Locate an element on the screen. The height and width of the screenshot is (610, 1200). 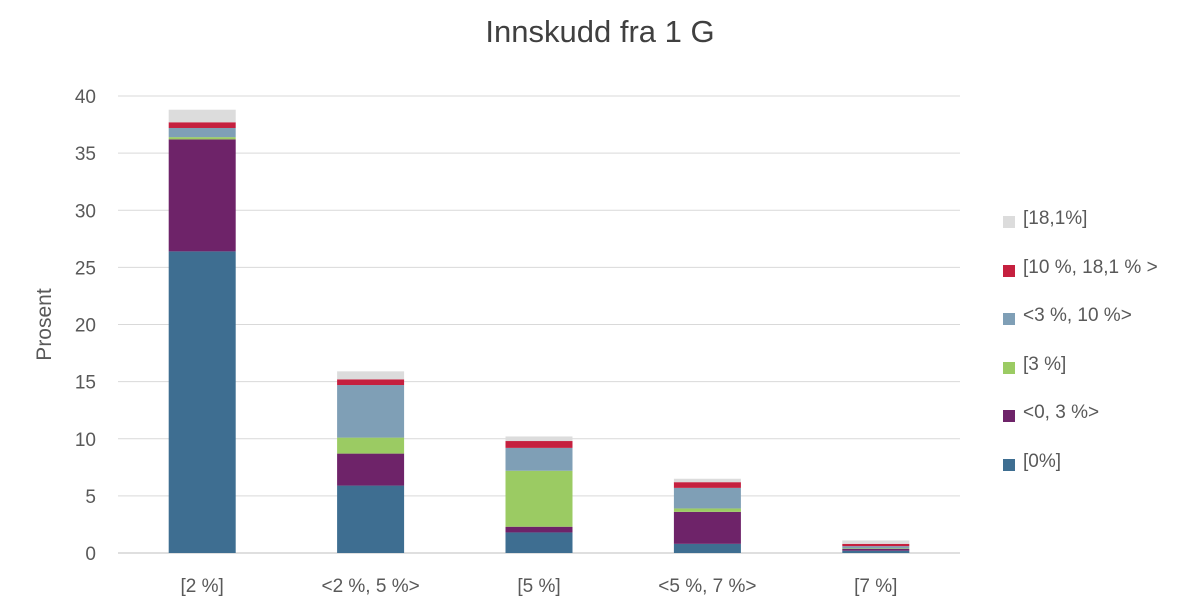
legend-item: <3 %, 10 %> is located at coordinates (1098, 319).